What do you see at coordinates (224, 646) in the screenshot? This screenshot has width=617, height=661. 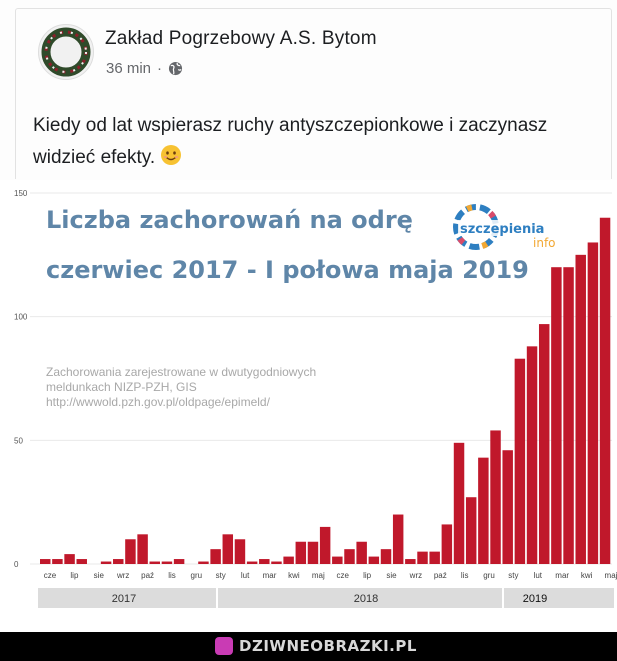 I see `brand-logo-icon` at bounding box center [224, 646].